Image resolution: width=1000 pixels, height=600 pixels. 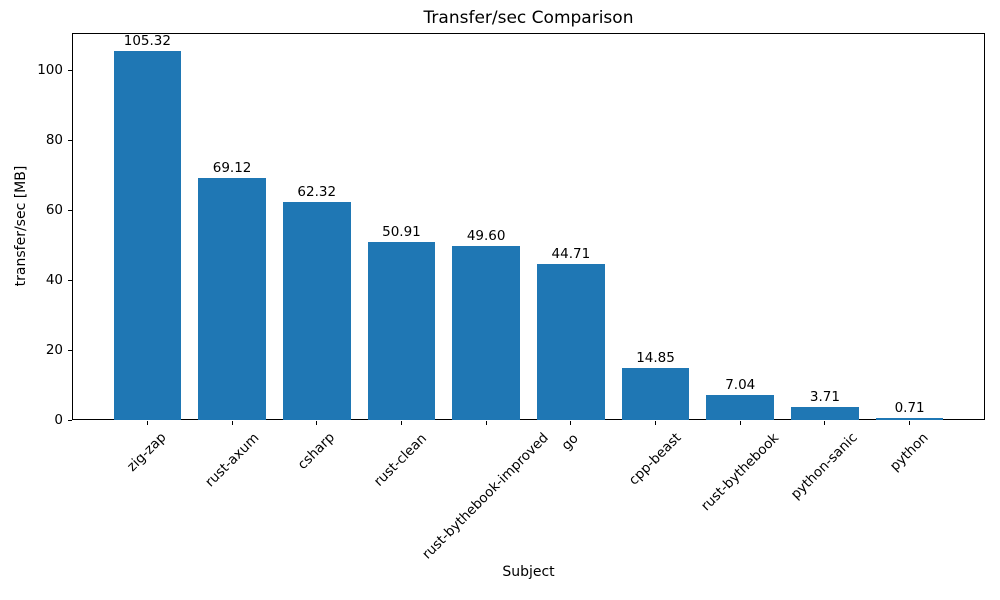 I want to click on y-tick-label: 0, so click(x=58, y=420).